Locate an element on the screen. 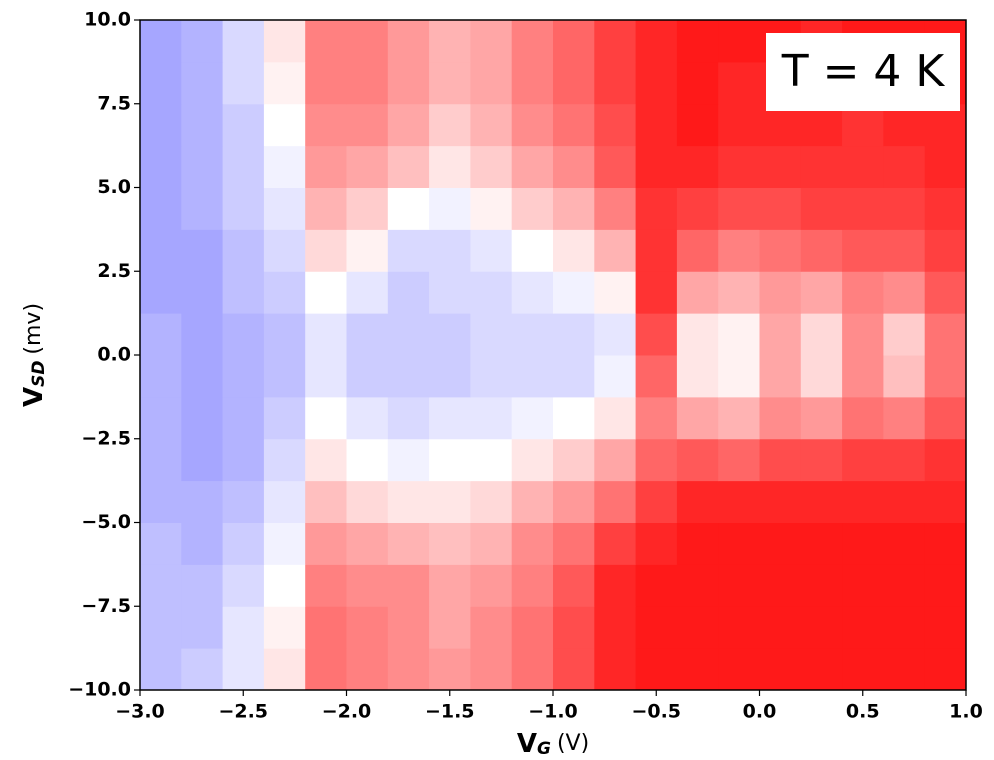  y-tick-label: −7.5 is located at coordinates (106, 606).